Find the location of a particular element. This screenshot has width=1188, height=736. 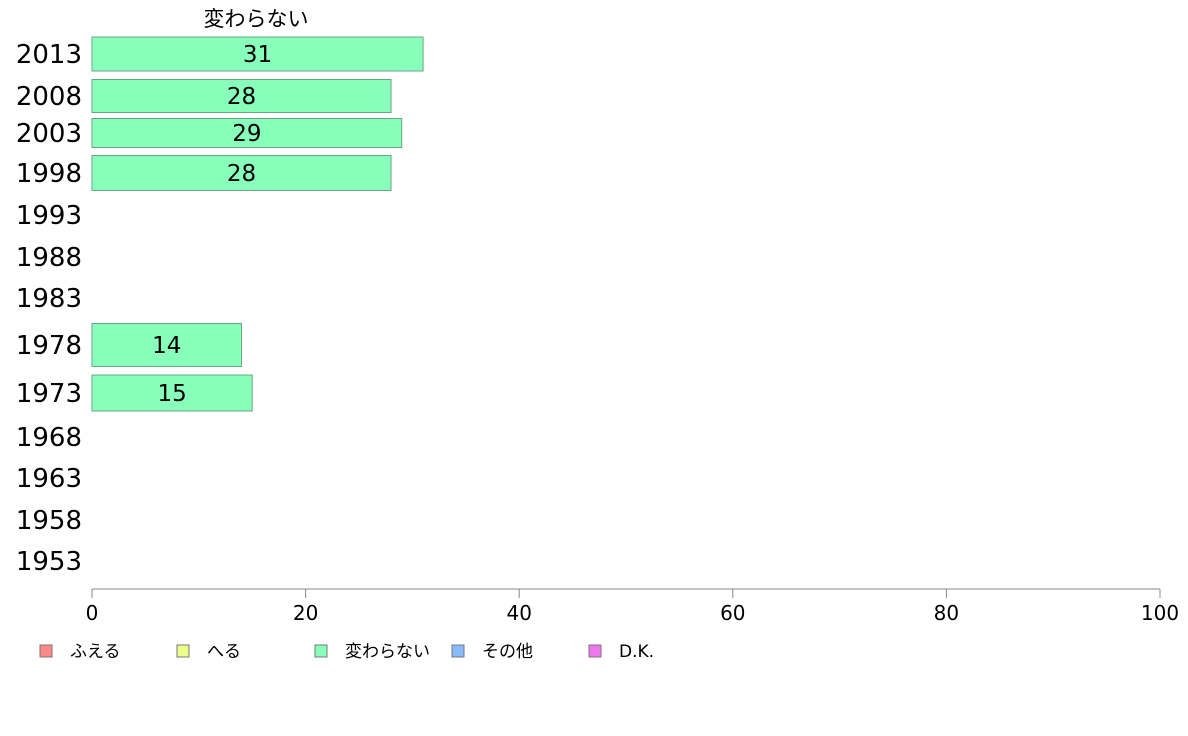

bar-value-label: 29 is located at coordinates (246, 134).